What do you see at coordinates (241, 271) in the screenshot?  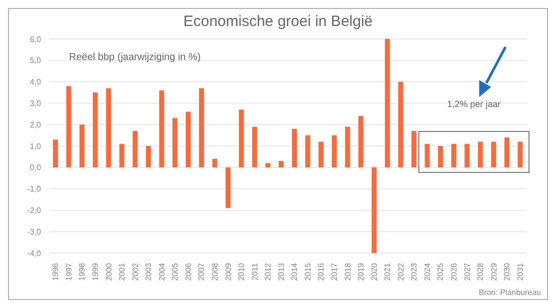 I see `x-tick-label: 2010` at bounding box center [241, 271].